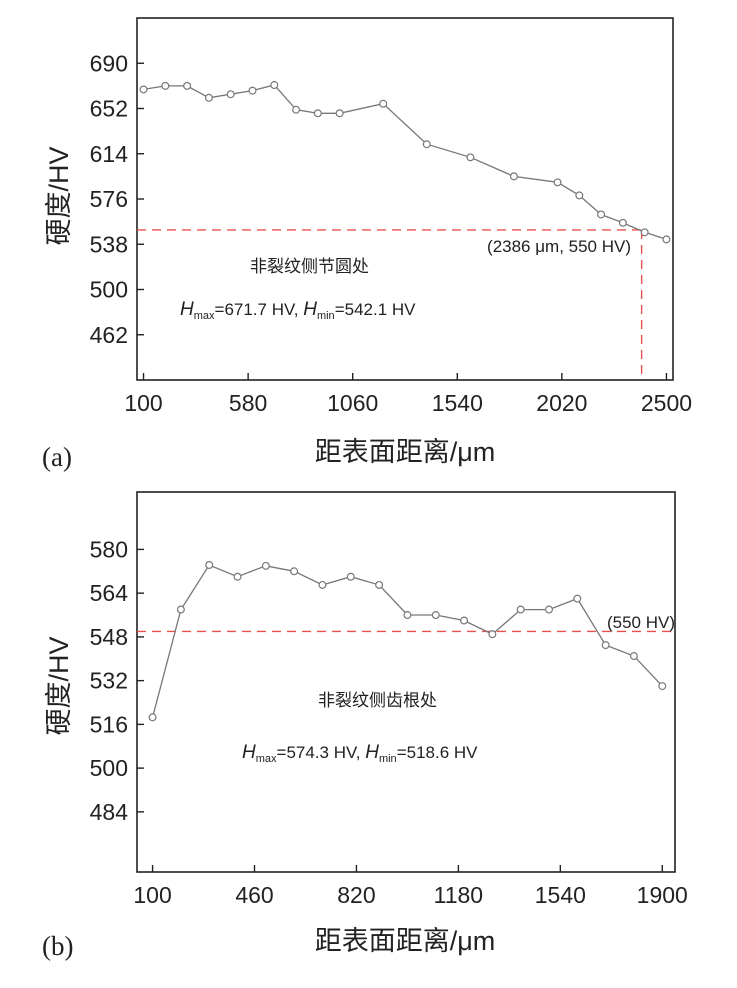 This screenshot has width=737, height=988. I want to click on y-axis-label-b: 硬度/HV, so click(59, 685).